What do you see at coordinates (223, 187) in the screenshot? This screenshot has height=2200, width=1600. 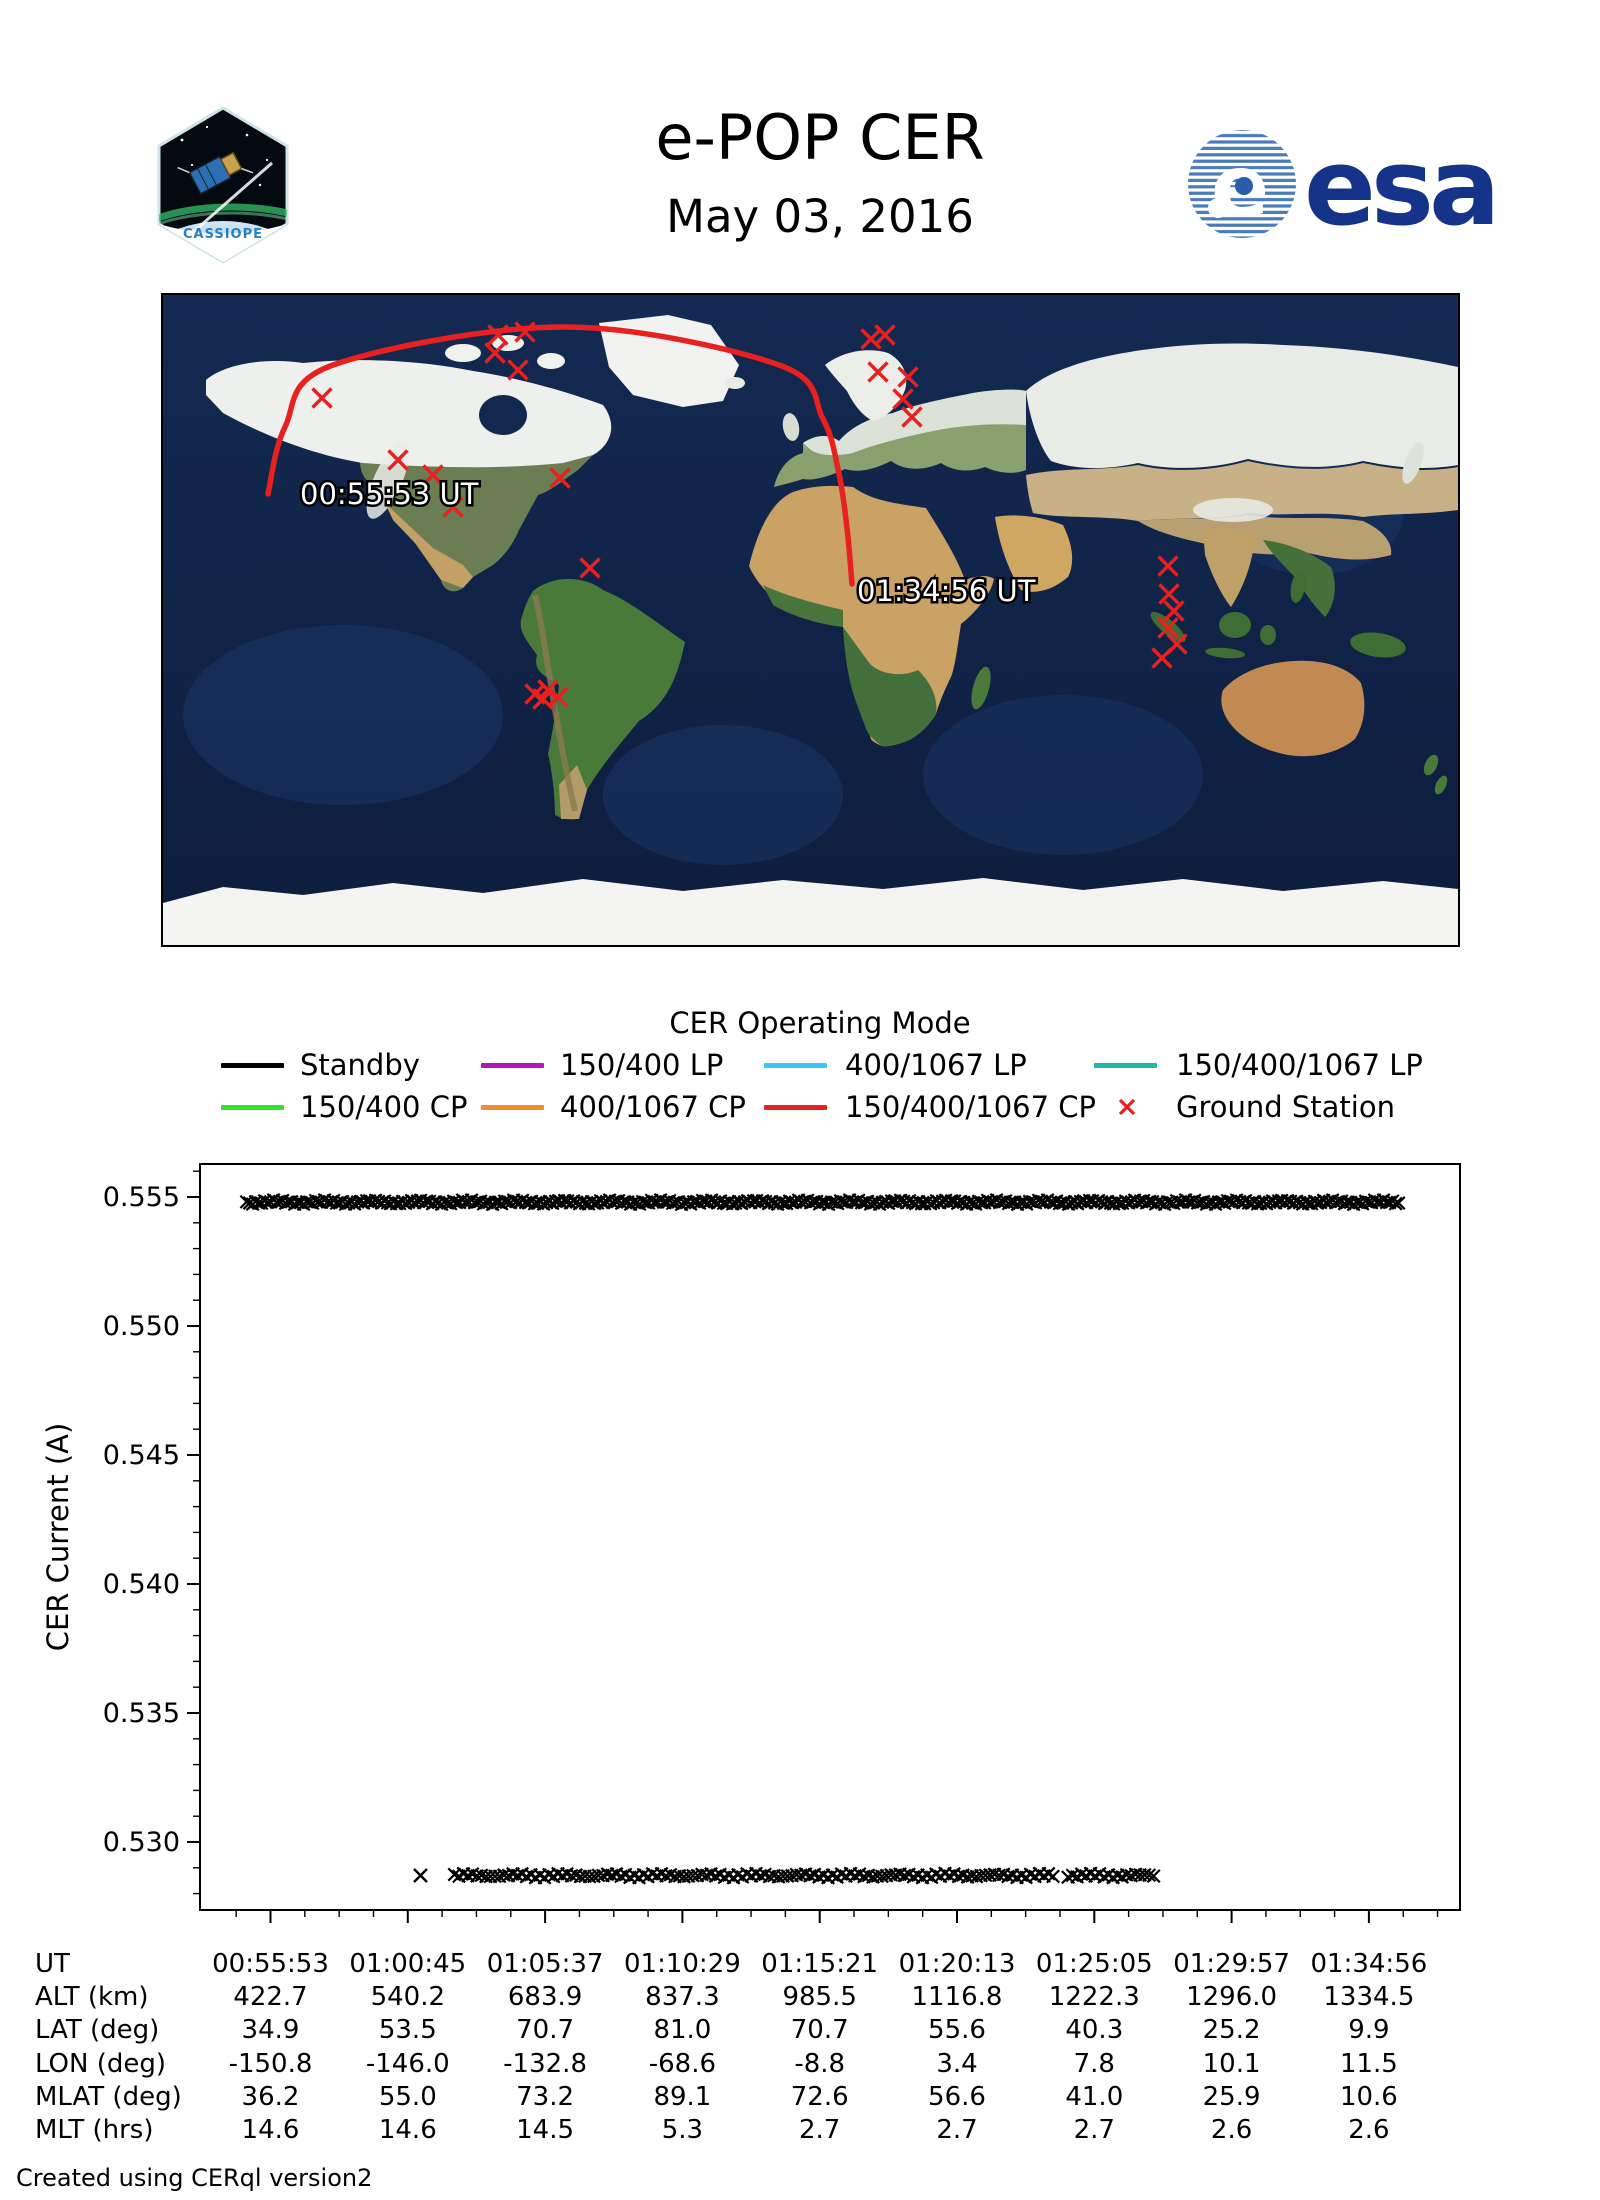 I see `cassiope-mission-logo: CASSIOPE` at bounding box center [223, 187].